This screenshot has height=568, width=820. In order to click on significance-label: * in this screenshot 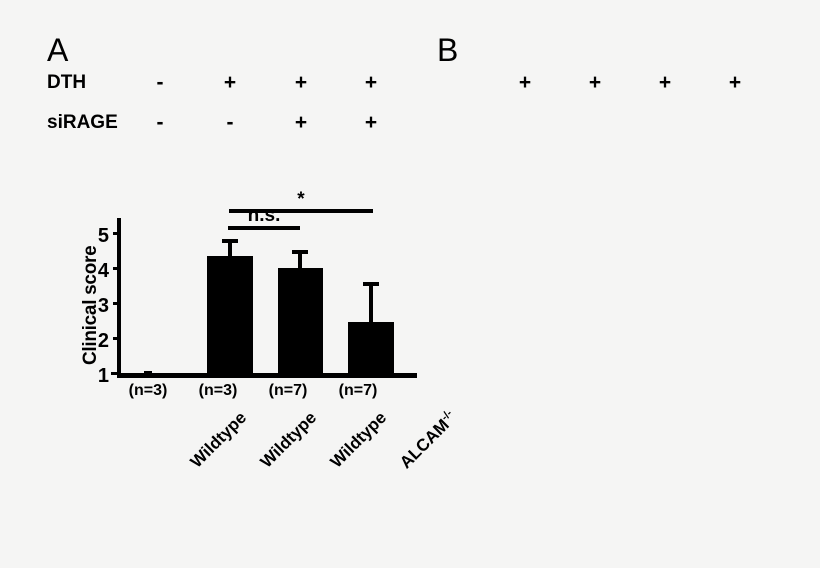, I will do `click(301, 199)`.